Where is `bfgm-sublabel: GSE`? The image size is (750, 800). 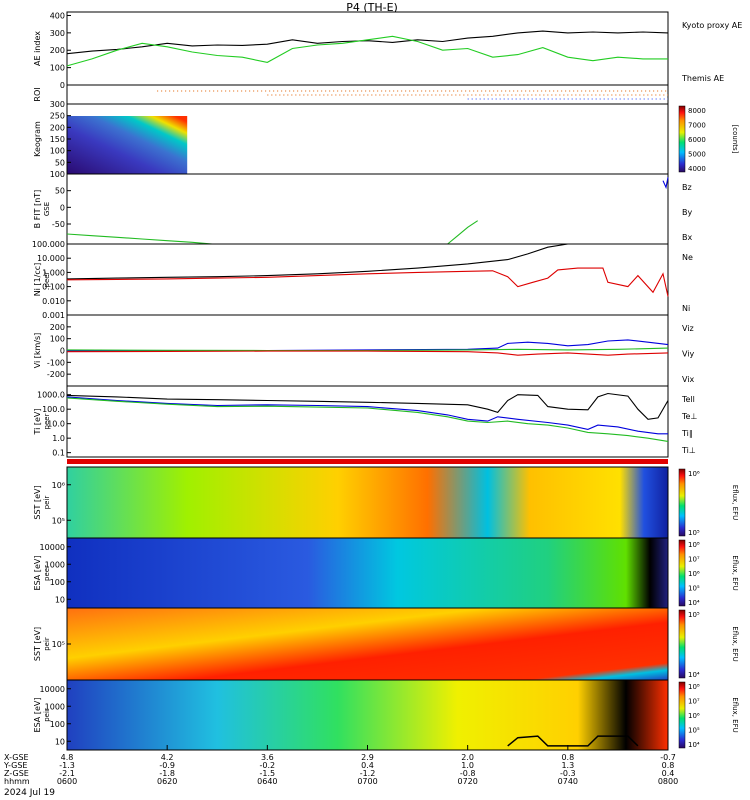
bfgm-sublabel: GSE is located at coordinates (47, 209).